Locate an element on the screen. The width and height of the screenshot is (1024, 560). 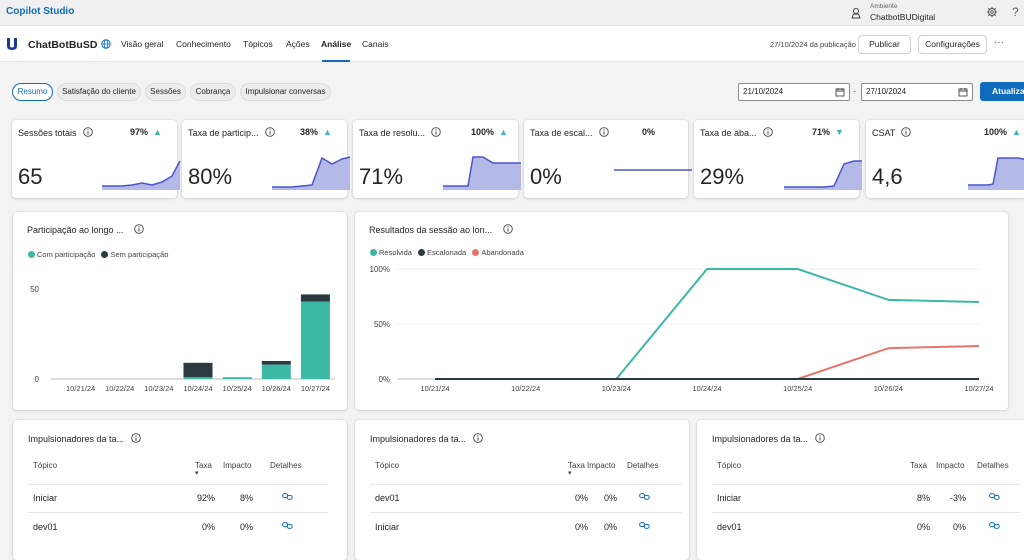
x-tick-label: 10/24/24 is located at coordinates (706, 388).